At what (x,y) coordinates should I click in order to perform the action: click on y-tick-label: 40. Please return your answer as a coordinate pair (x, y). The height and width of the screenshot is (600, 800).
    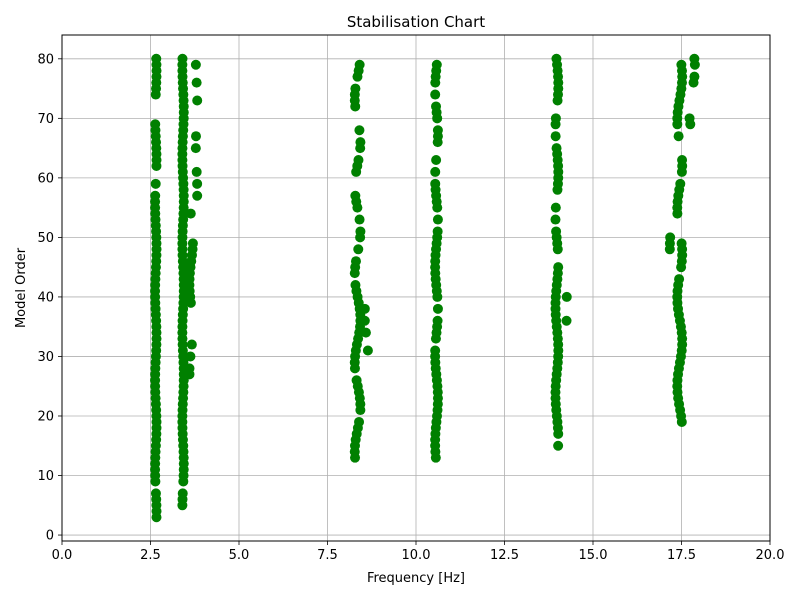
    Looking at the image, I should click on (45, 297).